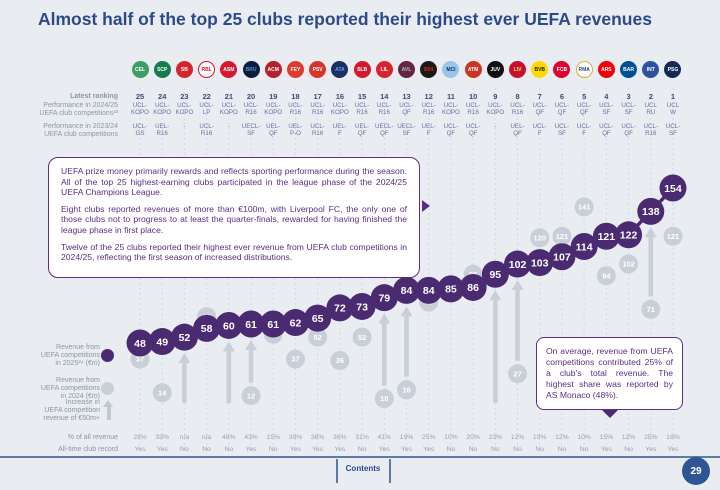 The image size is (720, 490). Describe the element at coordinates (540, 69) in the screenshot. I see `club-logo: BVB` at that location.